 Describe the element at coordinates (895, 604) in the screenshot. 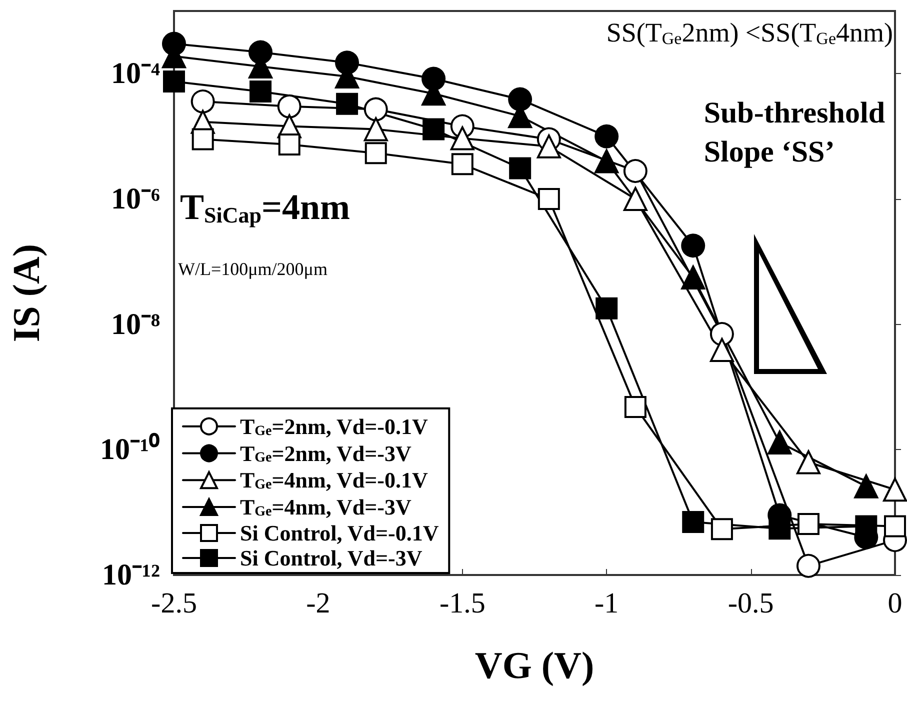

I see `x-tick-label: 0` at that location.